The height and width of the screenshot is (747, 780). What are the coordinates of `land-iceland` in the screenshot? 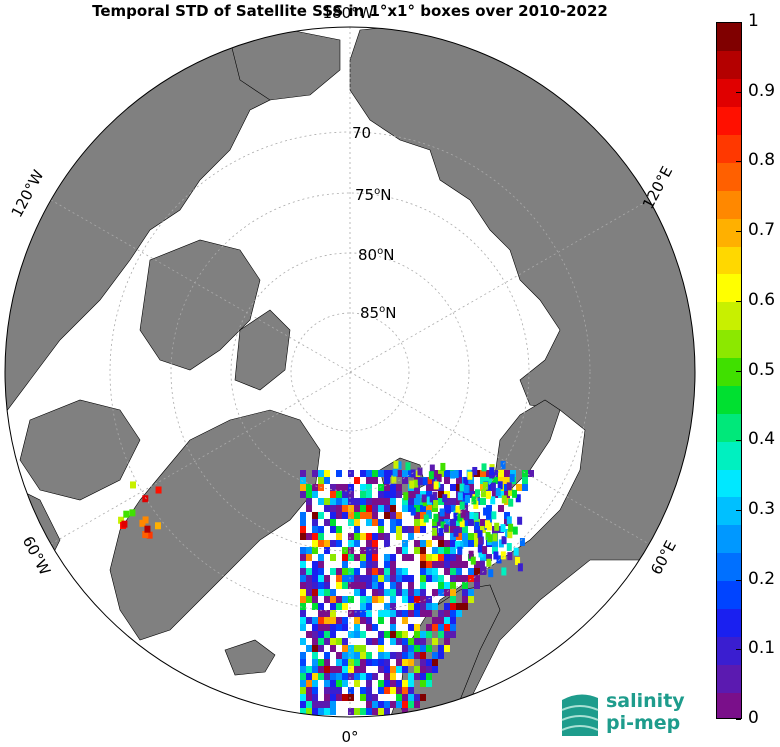 It's located at (250, 657).